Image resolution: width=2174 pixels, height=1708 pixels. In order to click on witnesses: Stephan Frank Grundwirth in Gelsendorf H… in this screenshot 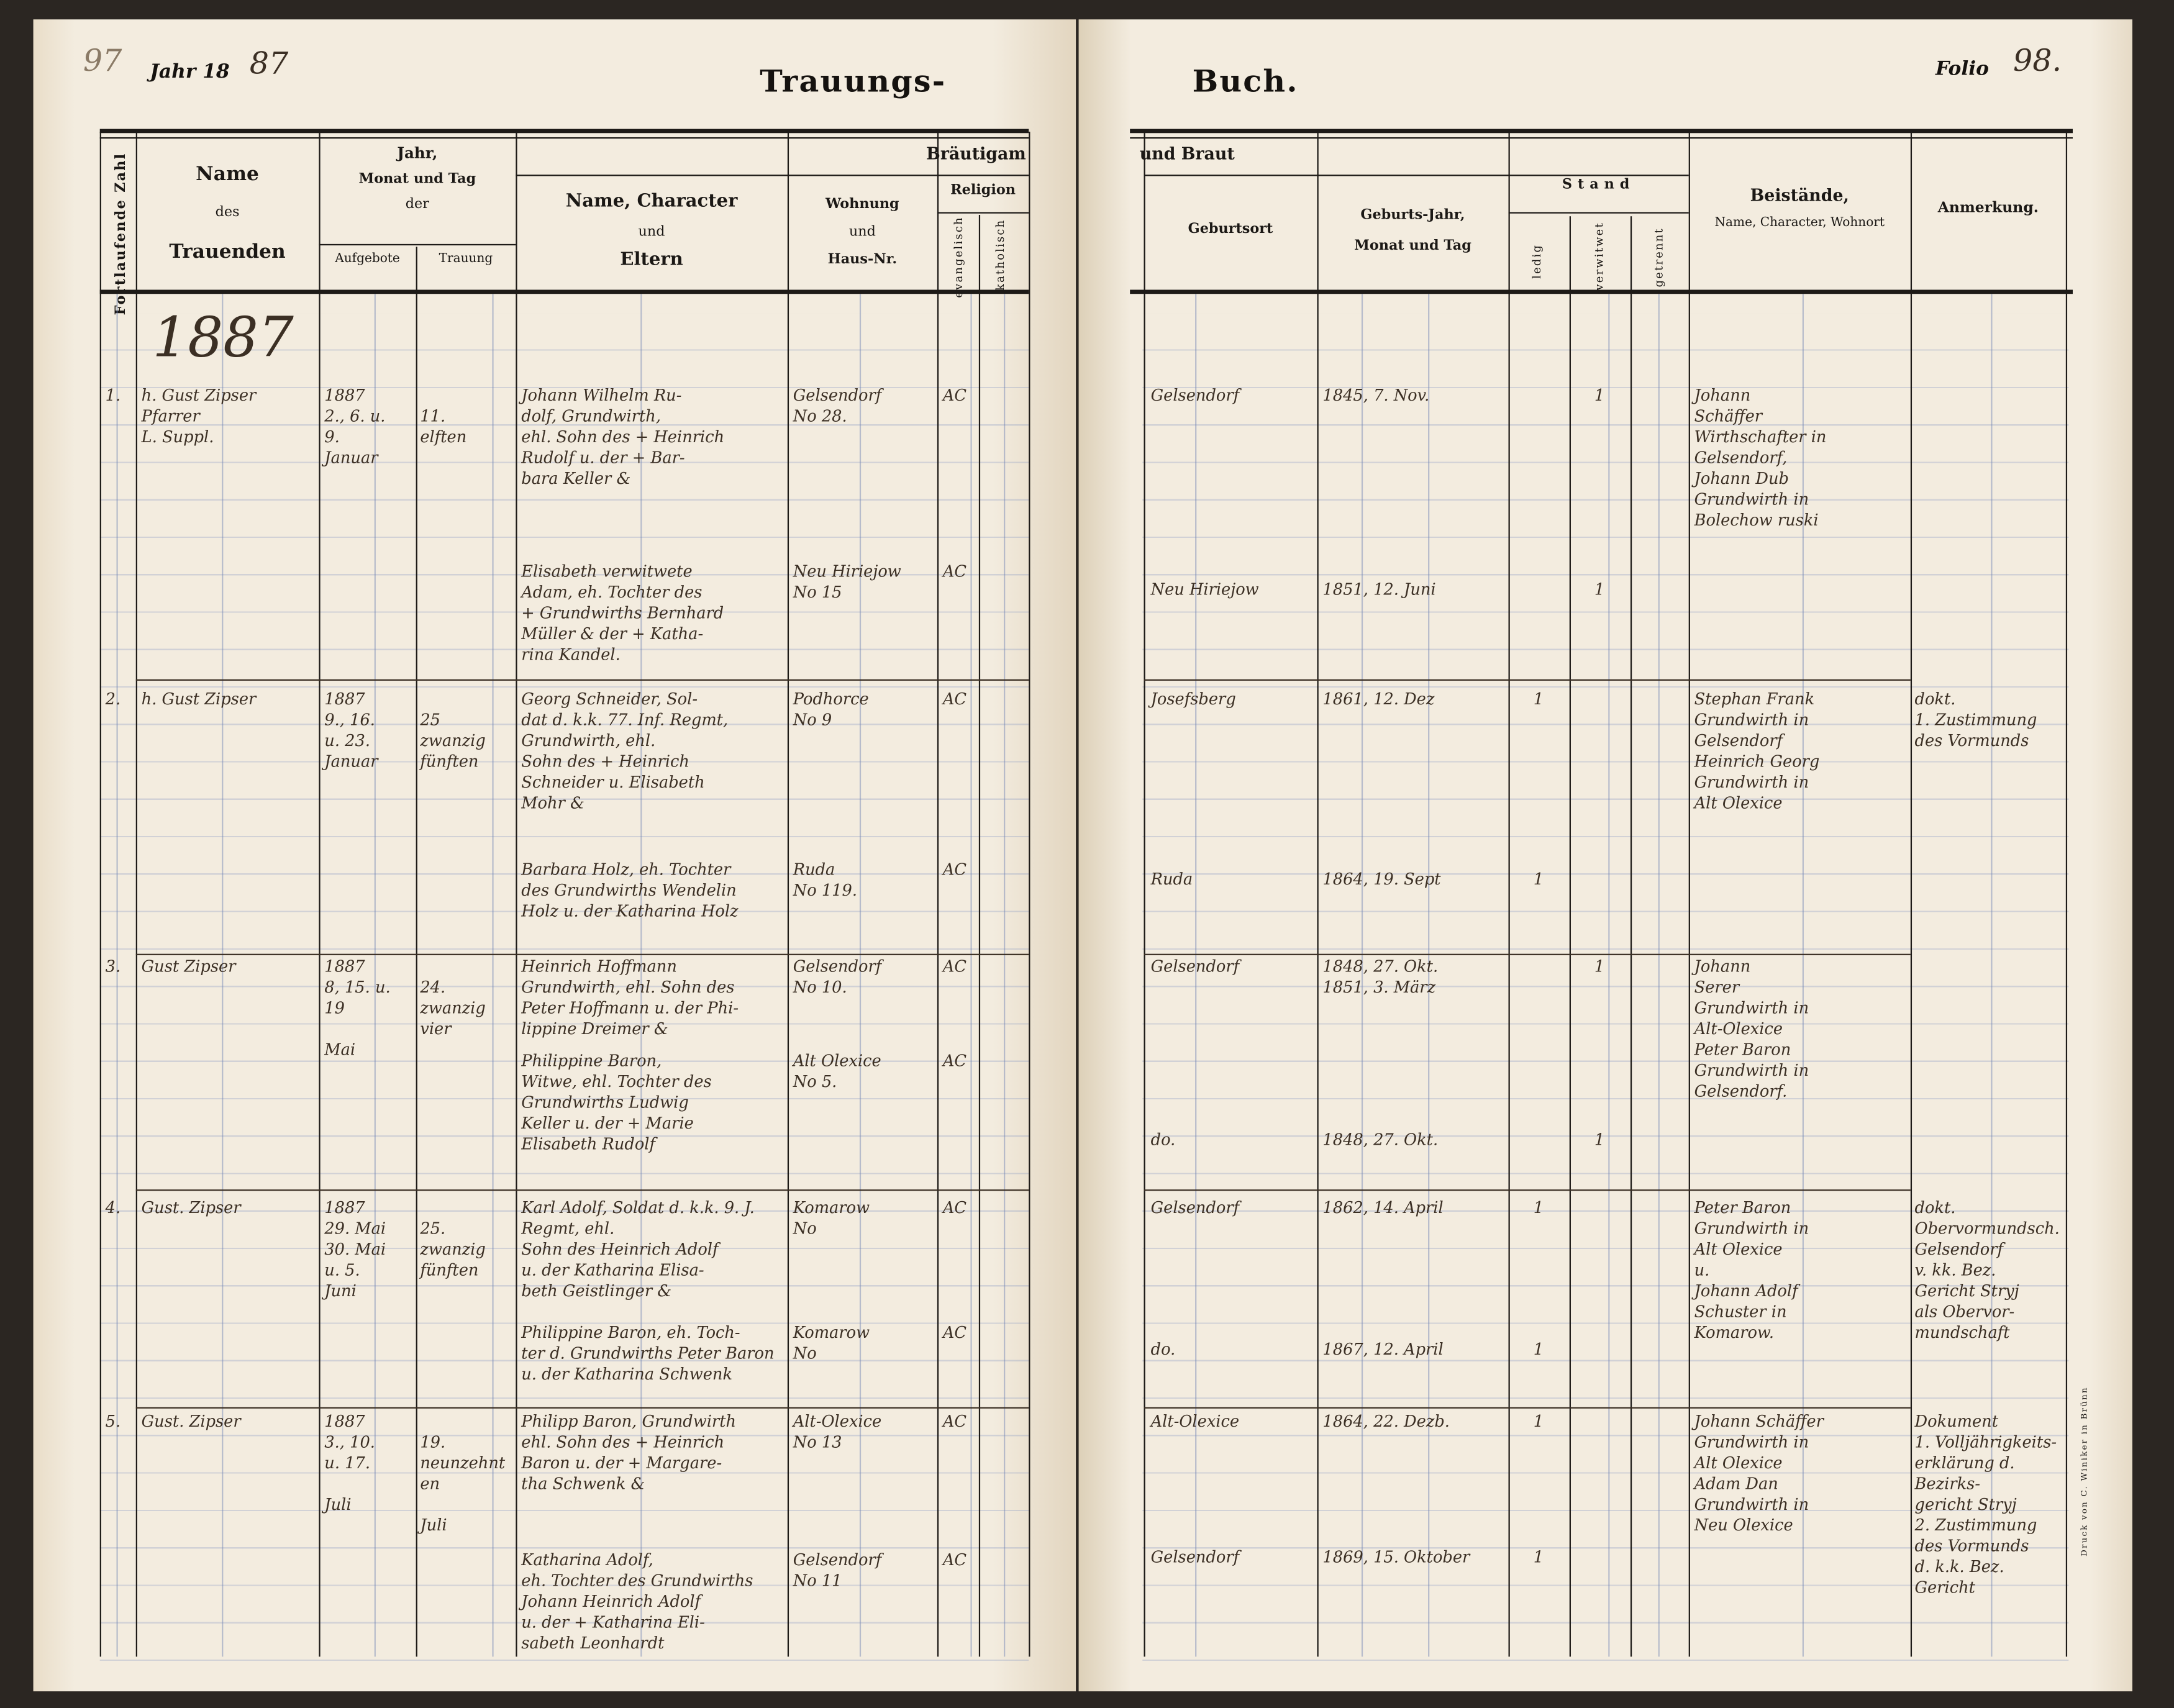, I will do `click(1757, 751)`.